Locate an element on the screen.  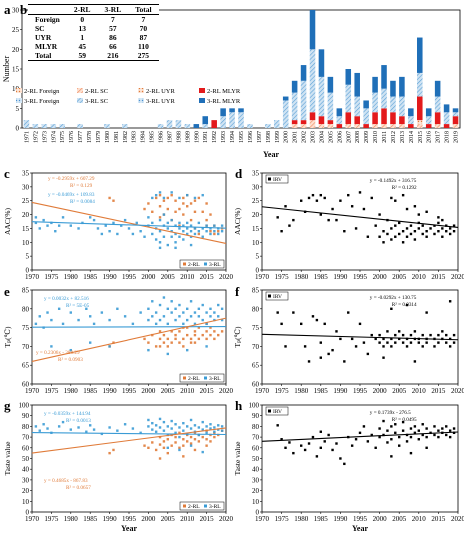
equation-text: y = -0.0469x + 109.83 is located at coordinates (71, 195).